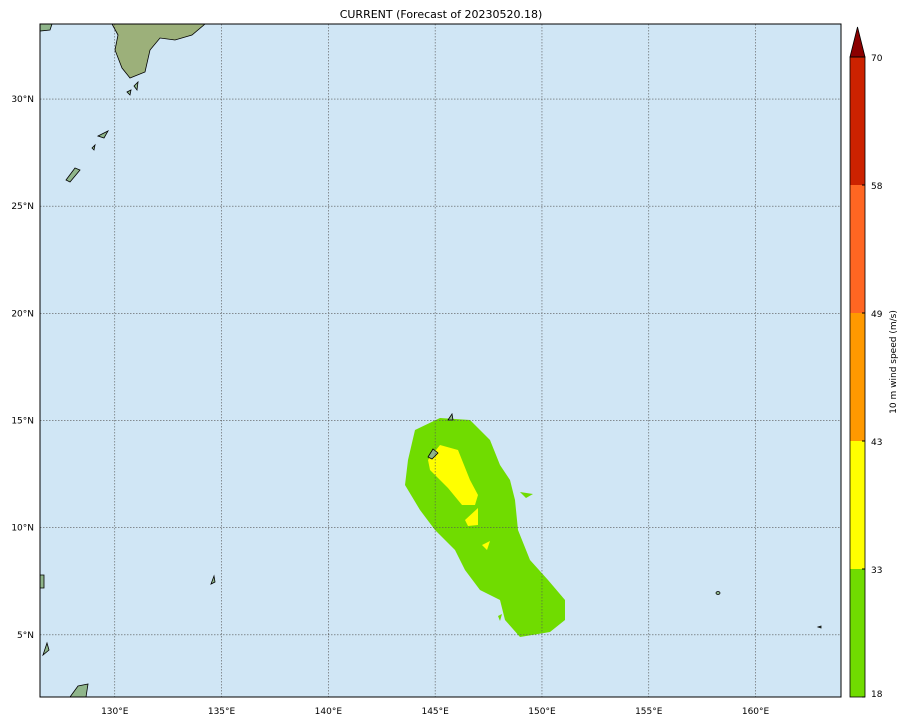 This screenshot has width=909, height=728. What do you see at coordinates (894, 362) in the screenshot?
I see `colorbar-label: 10 m wind speed (m/s)` at bounding box center [894, 362].